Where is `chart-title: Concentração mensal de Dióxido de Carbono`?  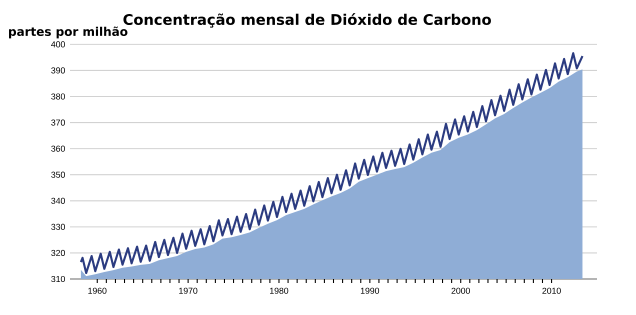 chart-title: Concentração mensal de Dióxido de Carbono is located at coordinates (307, 20).